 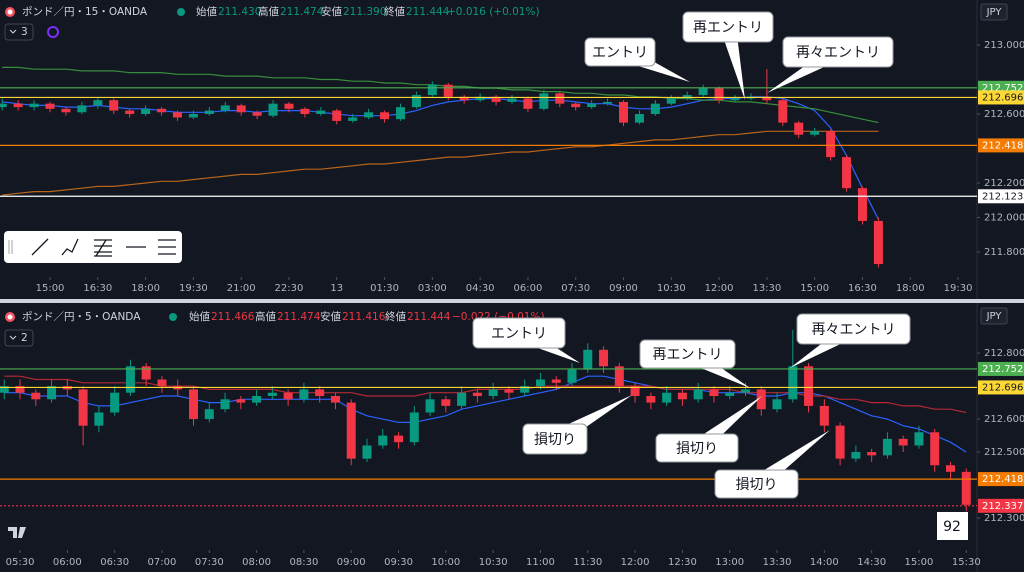 I want to click on path-icon, so click(x=70, y=247).